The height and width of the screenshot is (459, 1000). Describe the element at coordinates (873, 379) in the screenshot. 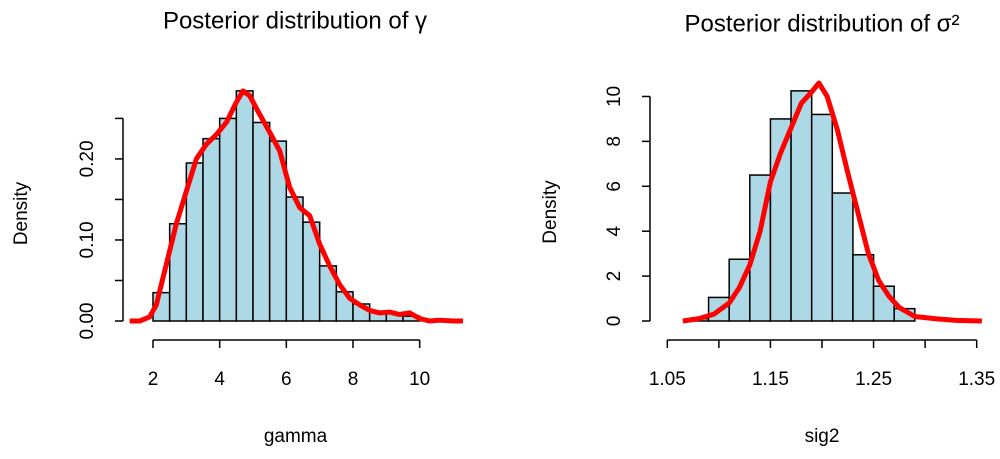

I see `x-tick-label: 1.25` at that location.